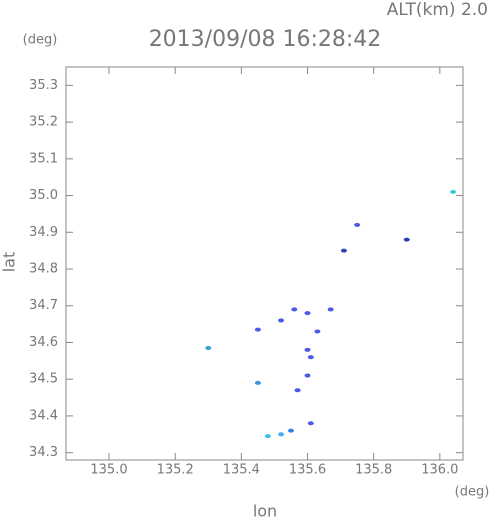 Image resolution: width=491 pixels, height=521 pixels. What do you see at coordinates (439, 470) in the screenshot?
I see `x-tick-label: 136.0` at bounding box center [439, 470].